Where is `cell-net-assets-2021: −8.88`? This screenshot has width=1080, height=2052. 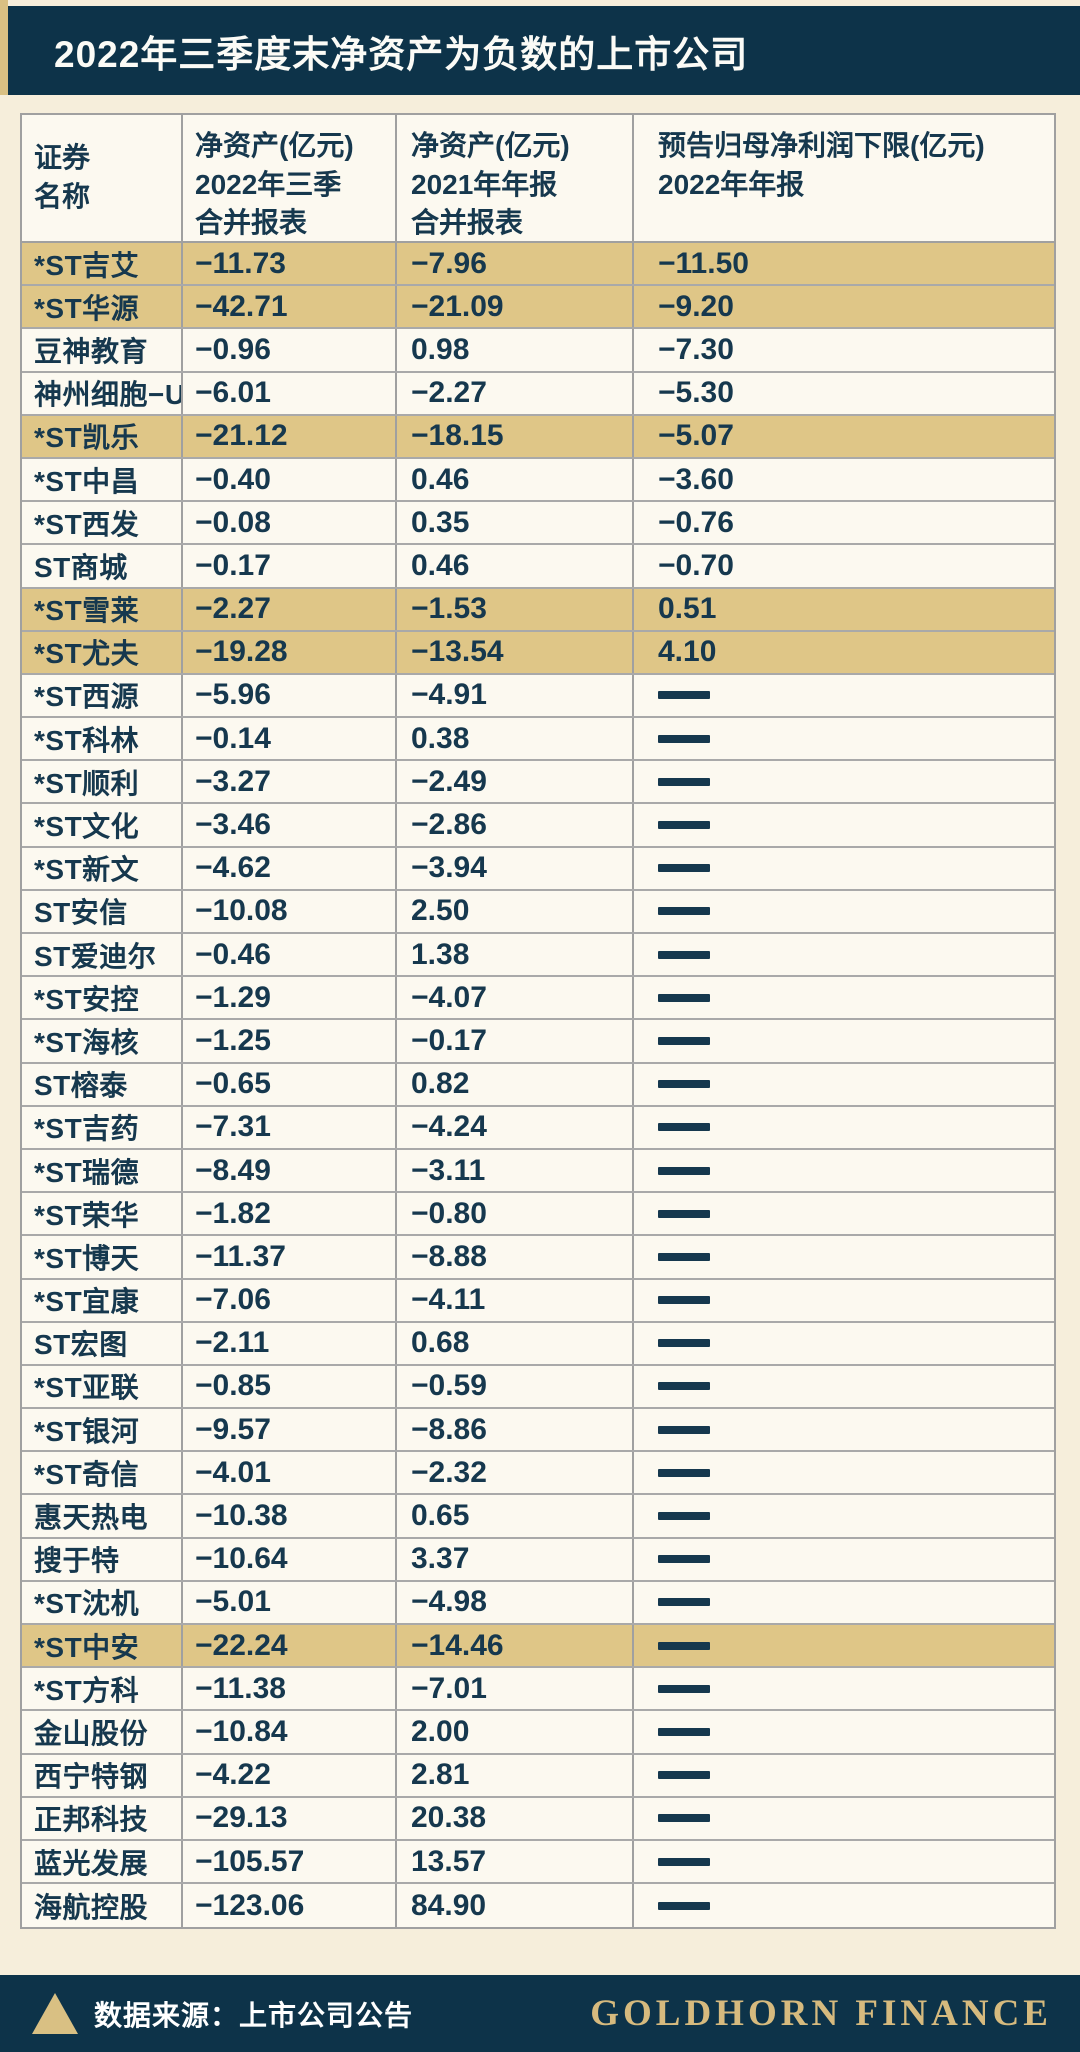 cell-net-assets-2021: −8.88 is located at coordinates (515, 1257).